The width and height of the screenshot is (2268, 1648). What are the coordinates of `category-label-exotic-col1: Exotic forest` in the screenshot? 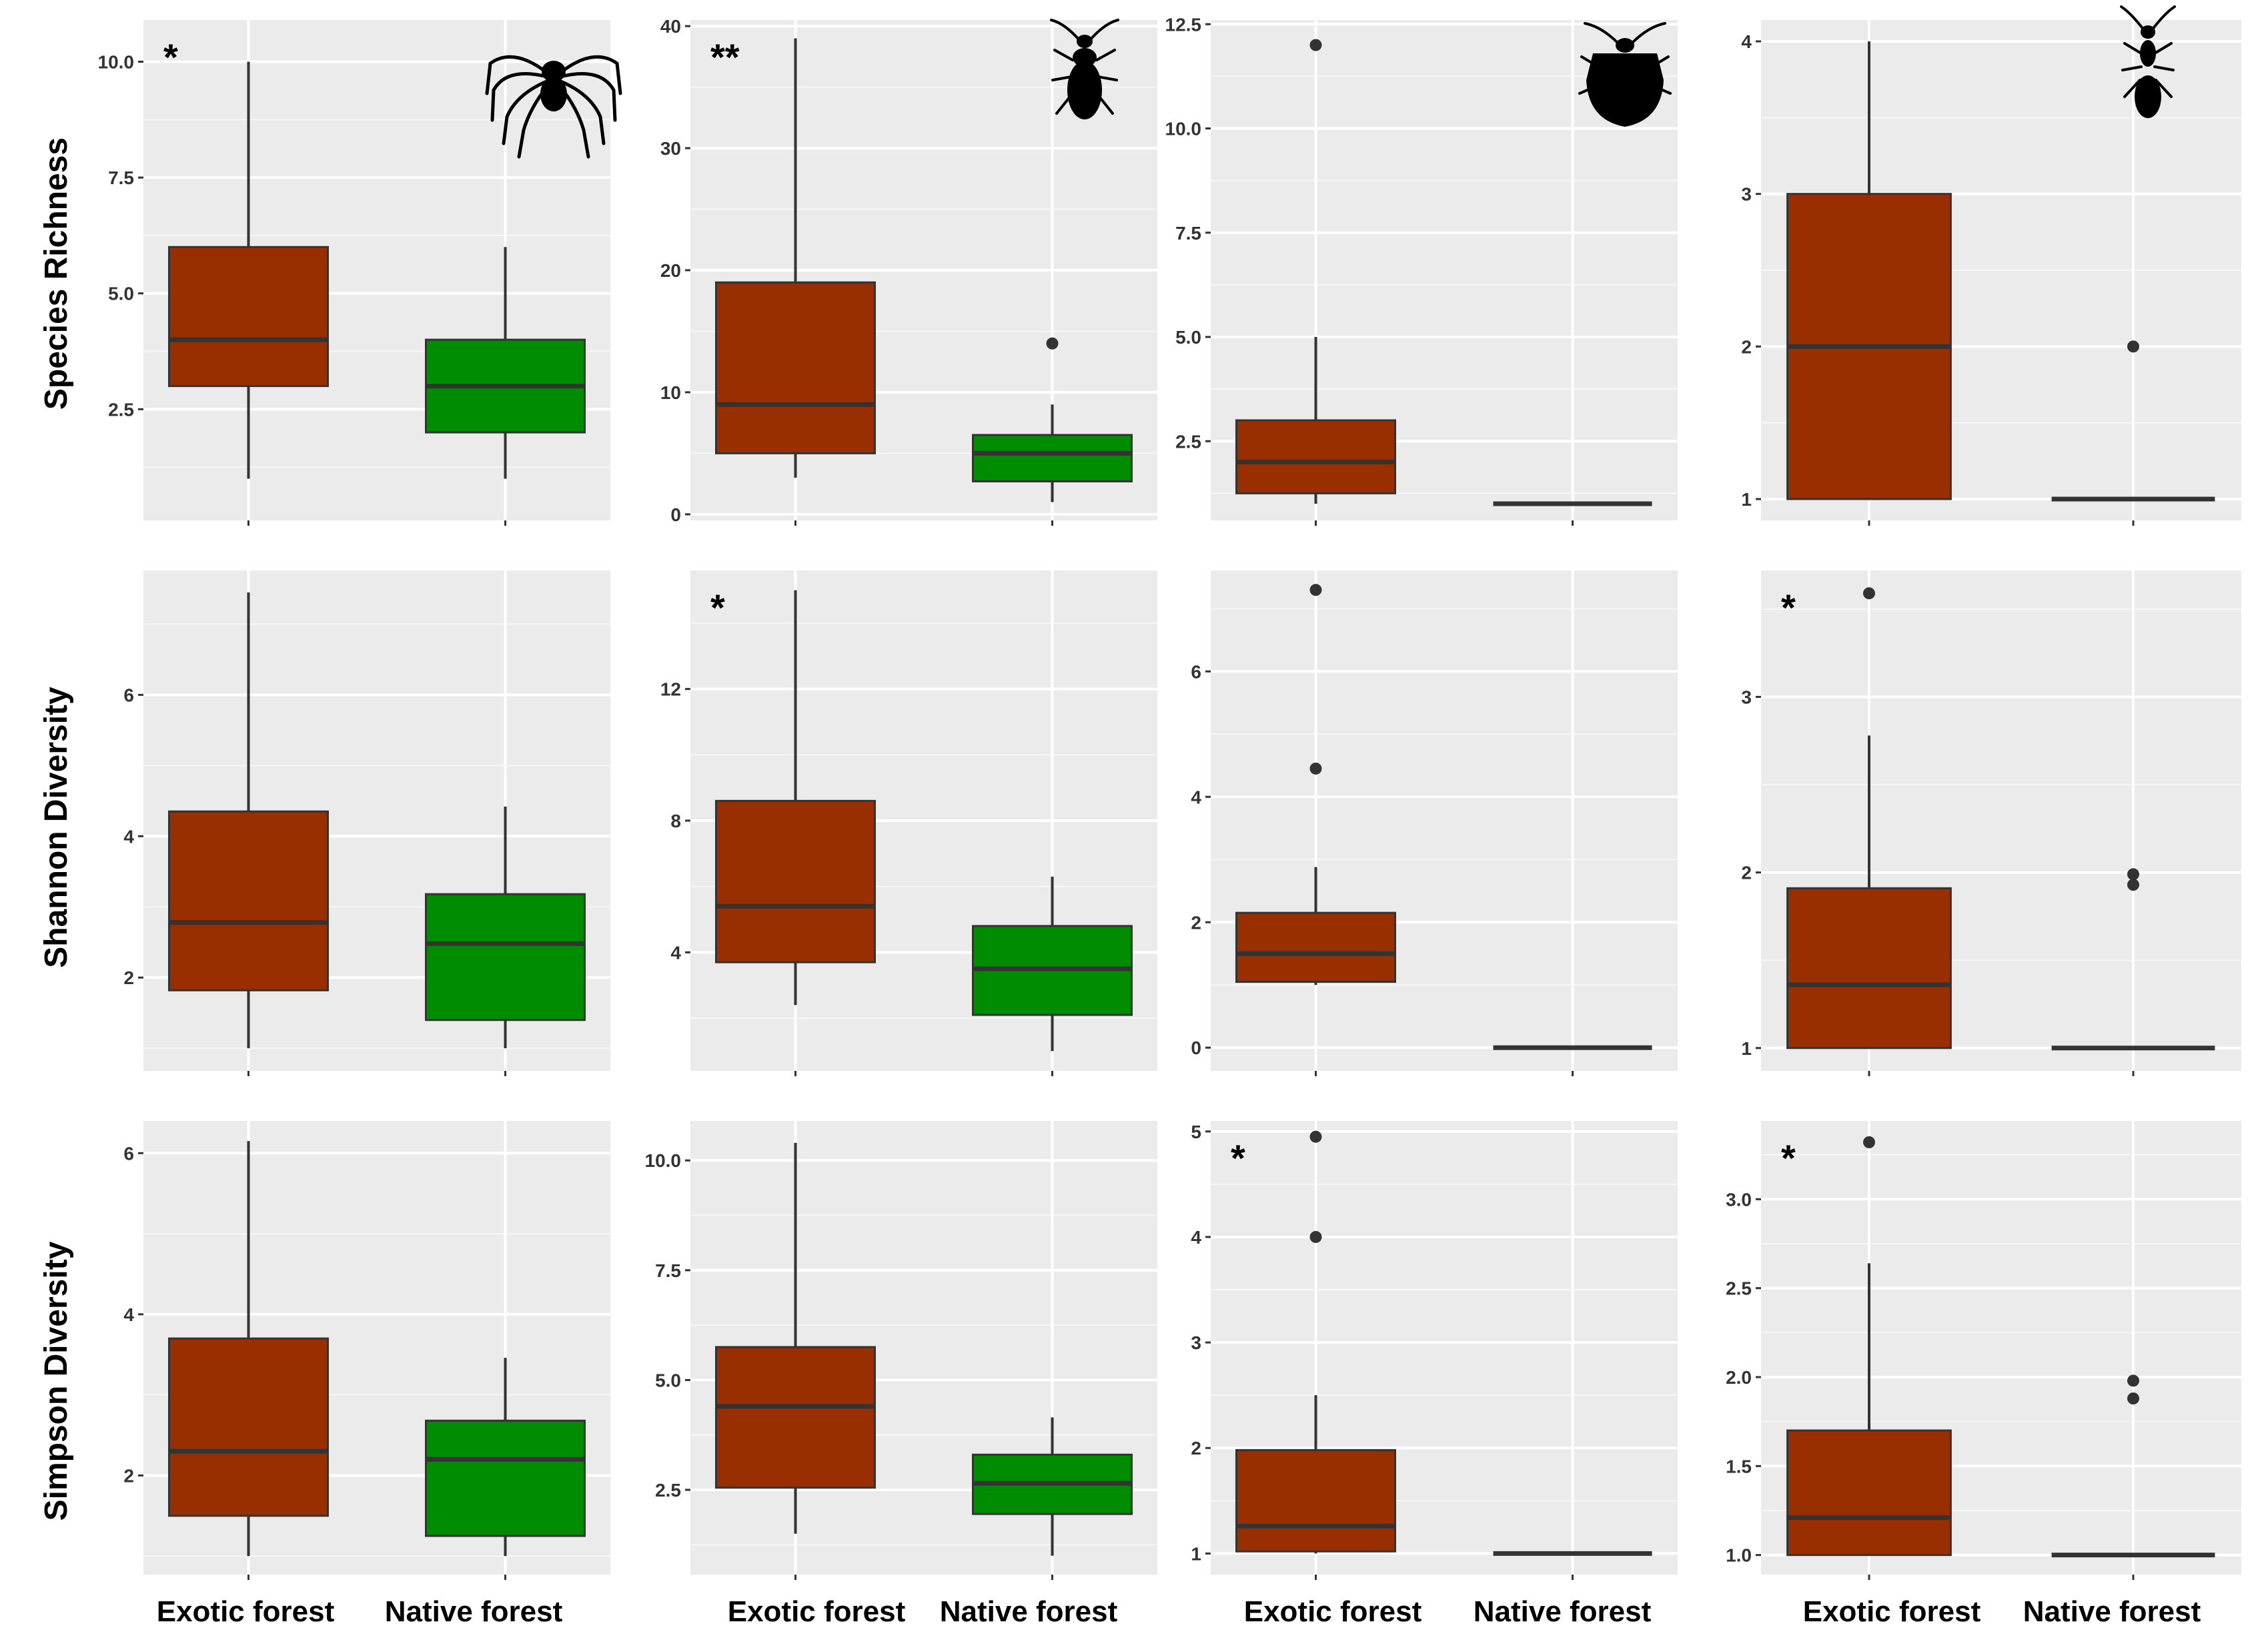 It's located at (246, 1611).